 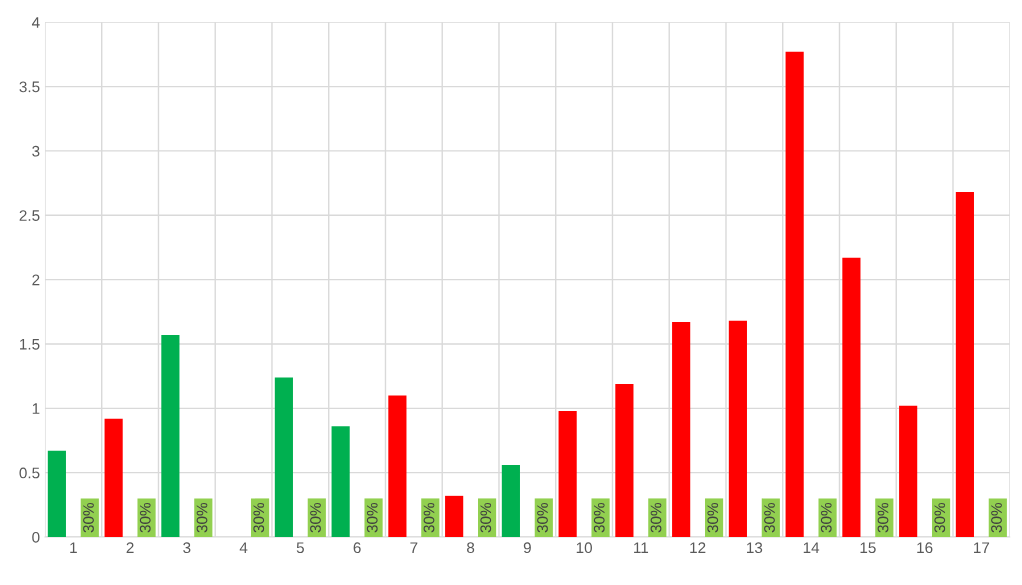 I want to click on x-tick-label: 17, so click(x=982, y=547).